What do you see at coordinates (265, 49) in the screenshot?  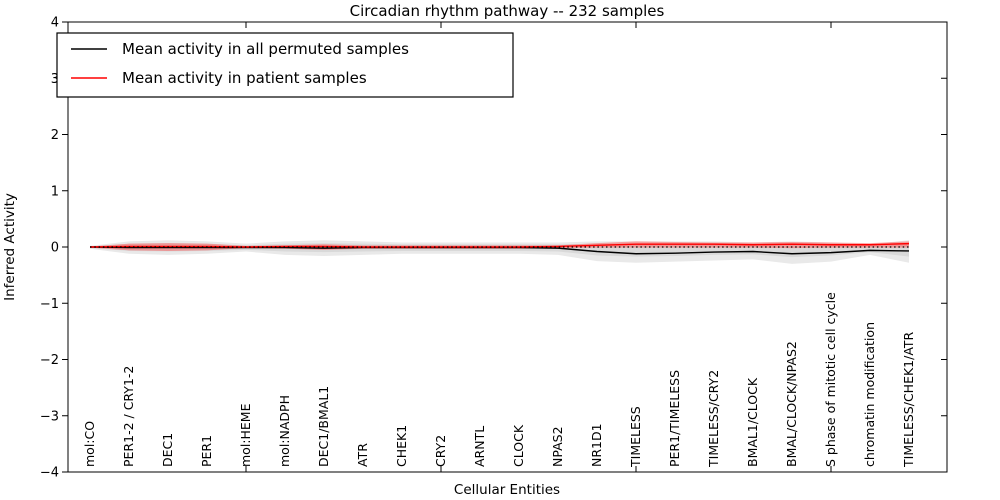 I see `legend-label-permuted: Mean activity in all permuted samples` at bounding box center [265, 49].